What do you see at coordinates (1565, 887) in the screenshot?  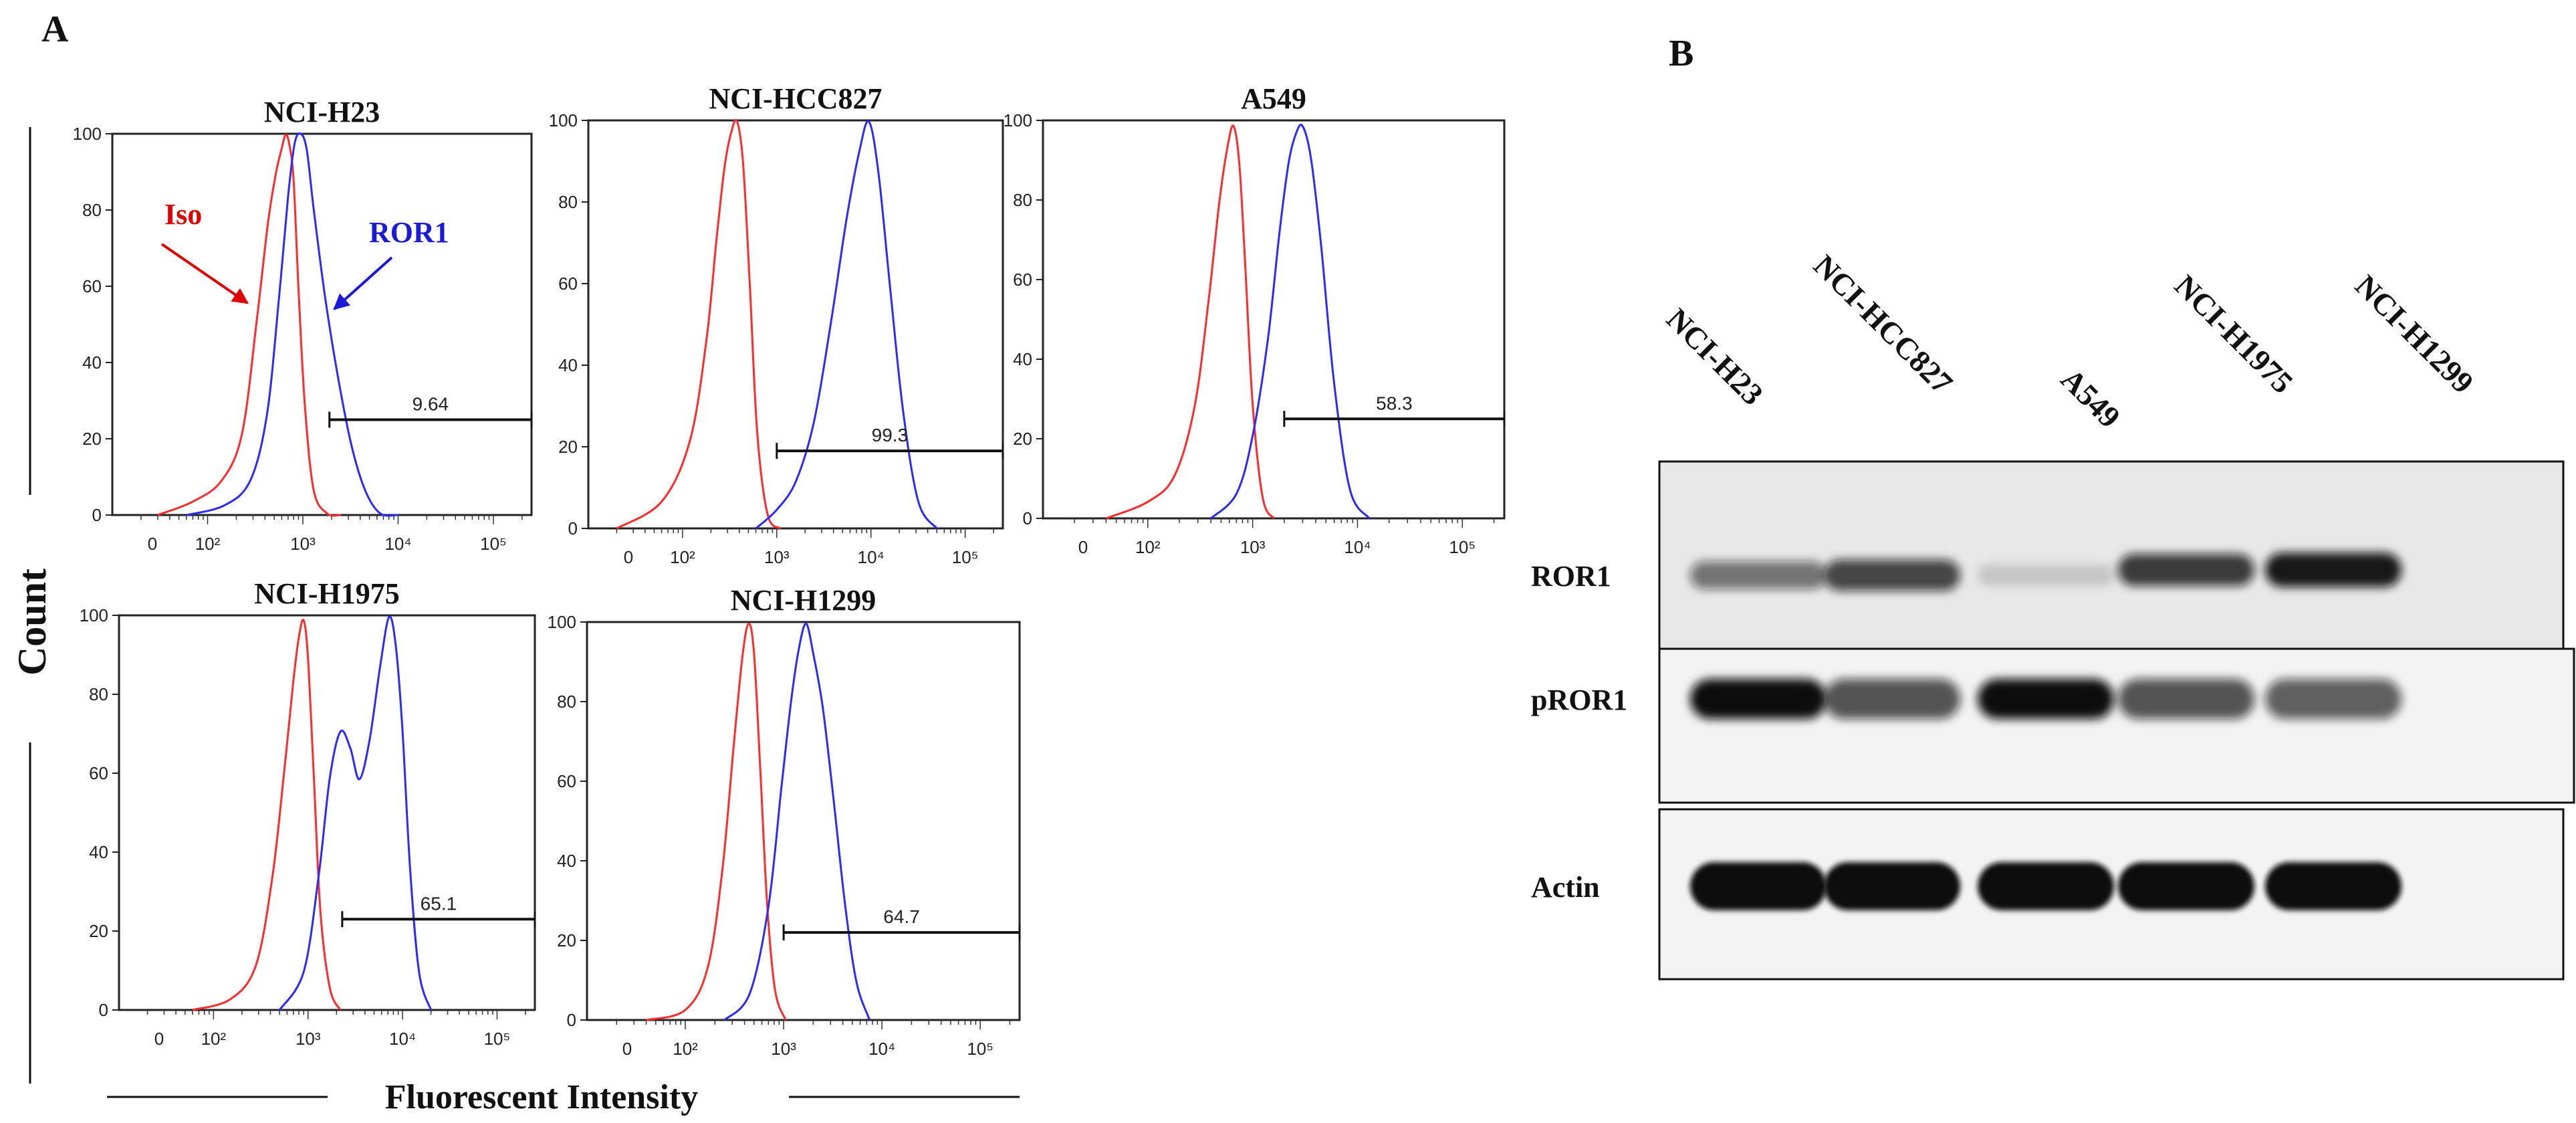 I see `blot-label-actin: Actin` at bounding box center [1565, 887].